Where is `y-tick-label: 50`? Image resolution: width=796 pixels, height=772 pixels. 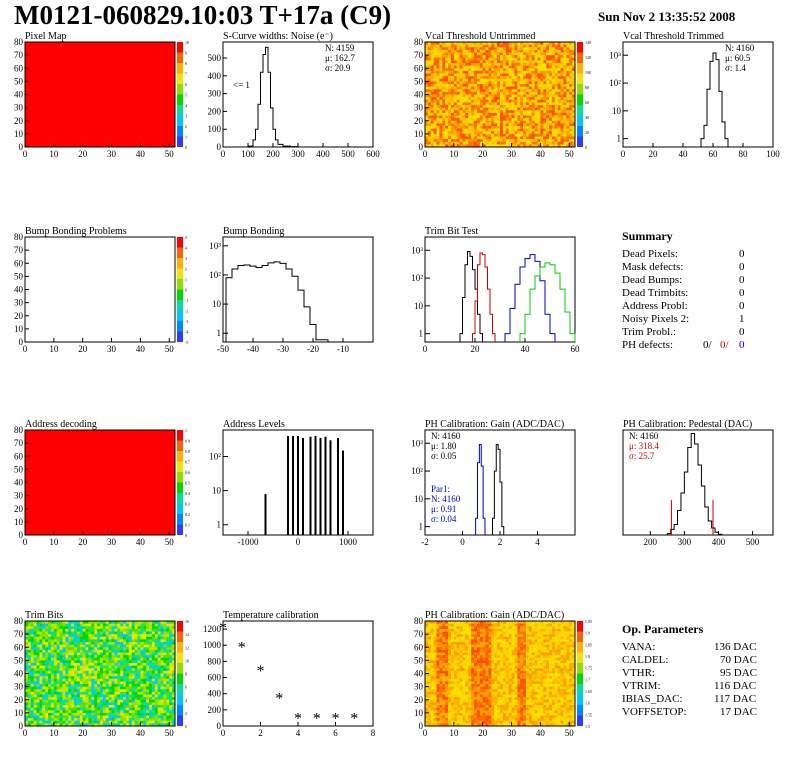
y-tick-label: 50 is located at coordinates (19, 276).